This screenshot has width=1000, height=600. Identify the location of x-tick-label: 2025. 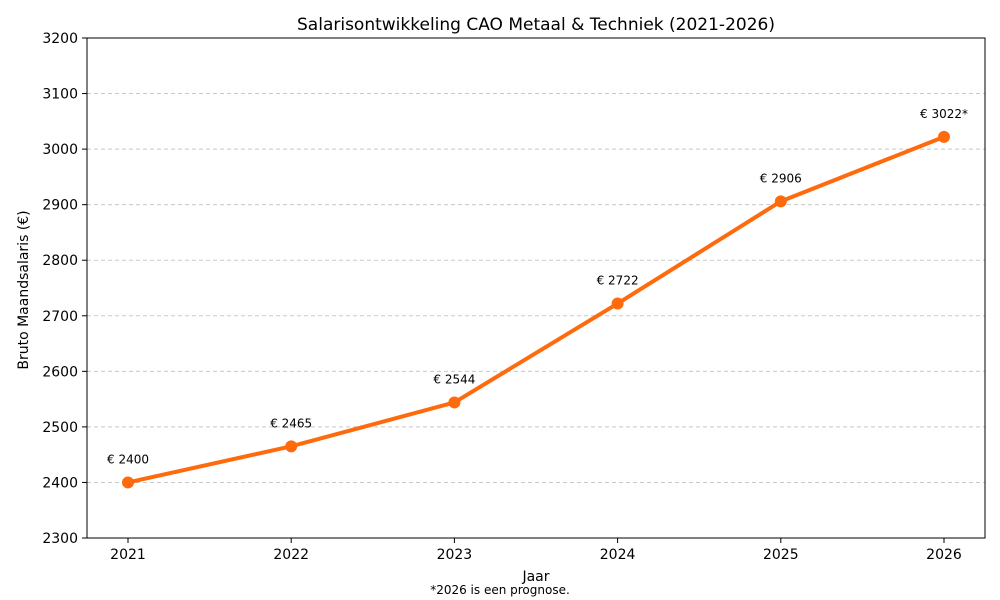
(781, 555).